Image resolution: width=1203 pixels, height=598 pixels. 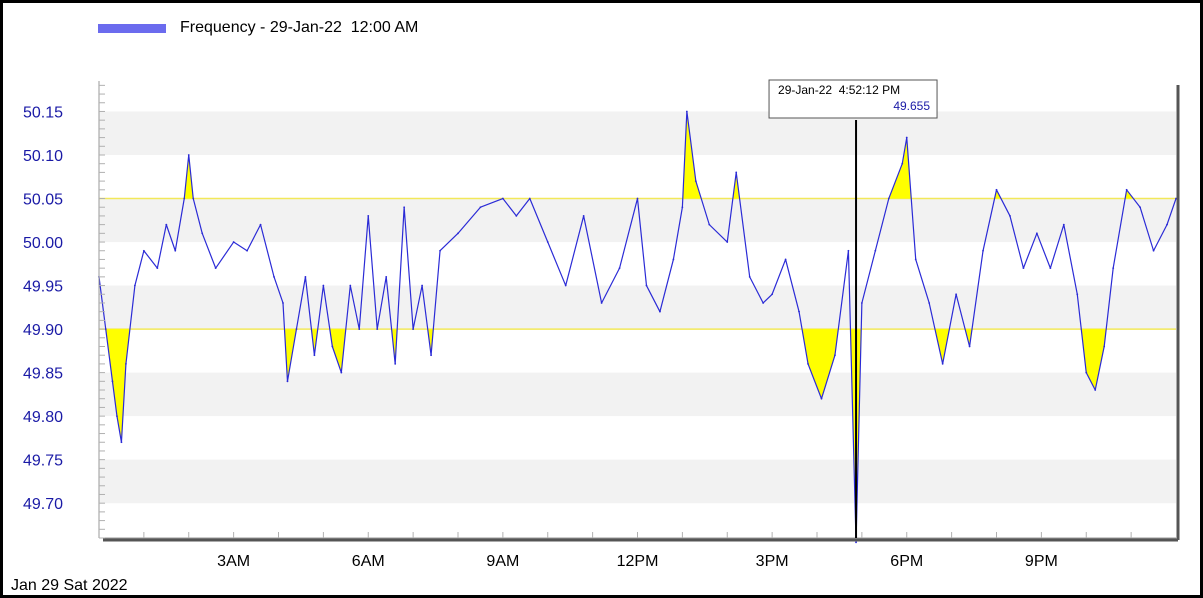 I want to click on tooltip-time: 29-Jan-22 4:52:12 PM, so click(x=839, y=90).